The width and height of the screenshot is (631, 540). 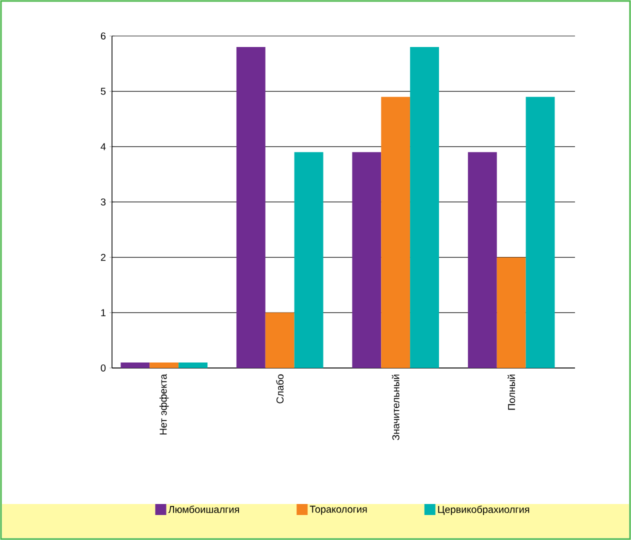 I want to click on x-tick-label: Полный, so click(x=512, y=392).